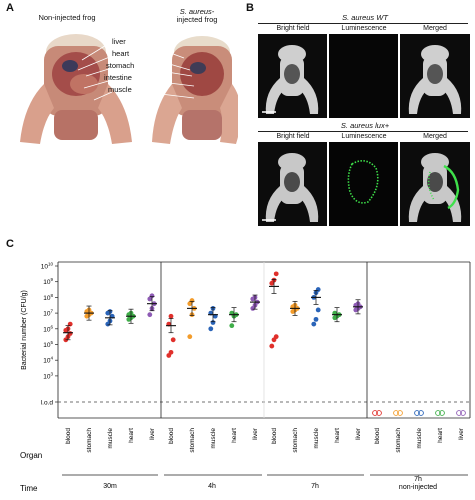 The height and width of the screenshot is (500, 475). Describe the element at coordinates (136, 72) in the screenshot. I see `organ-leader-lines` at that location.